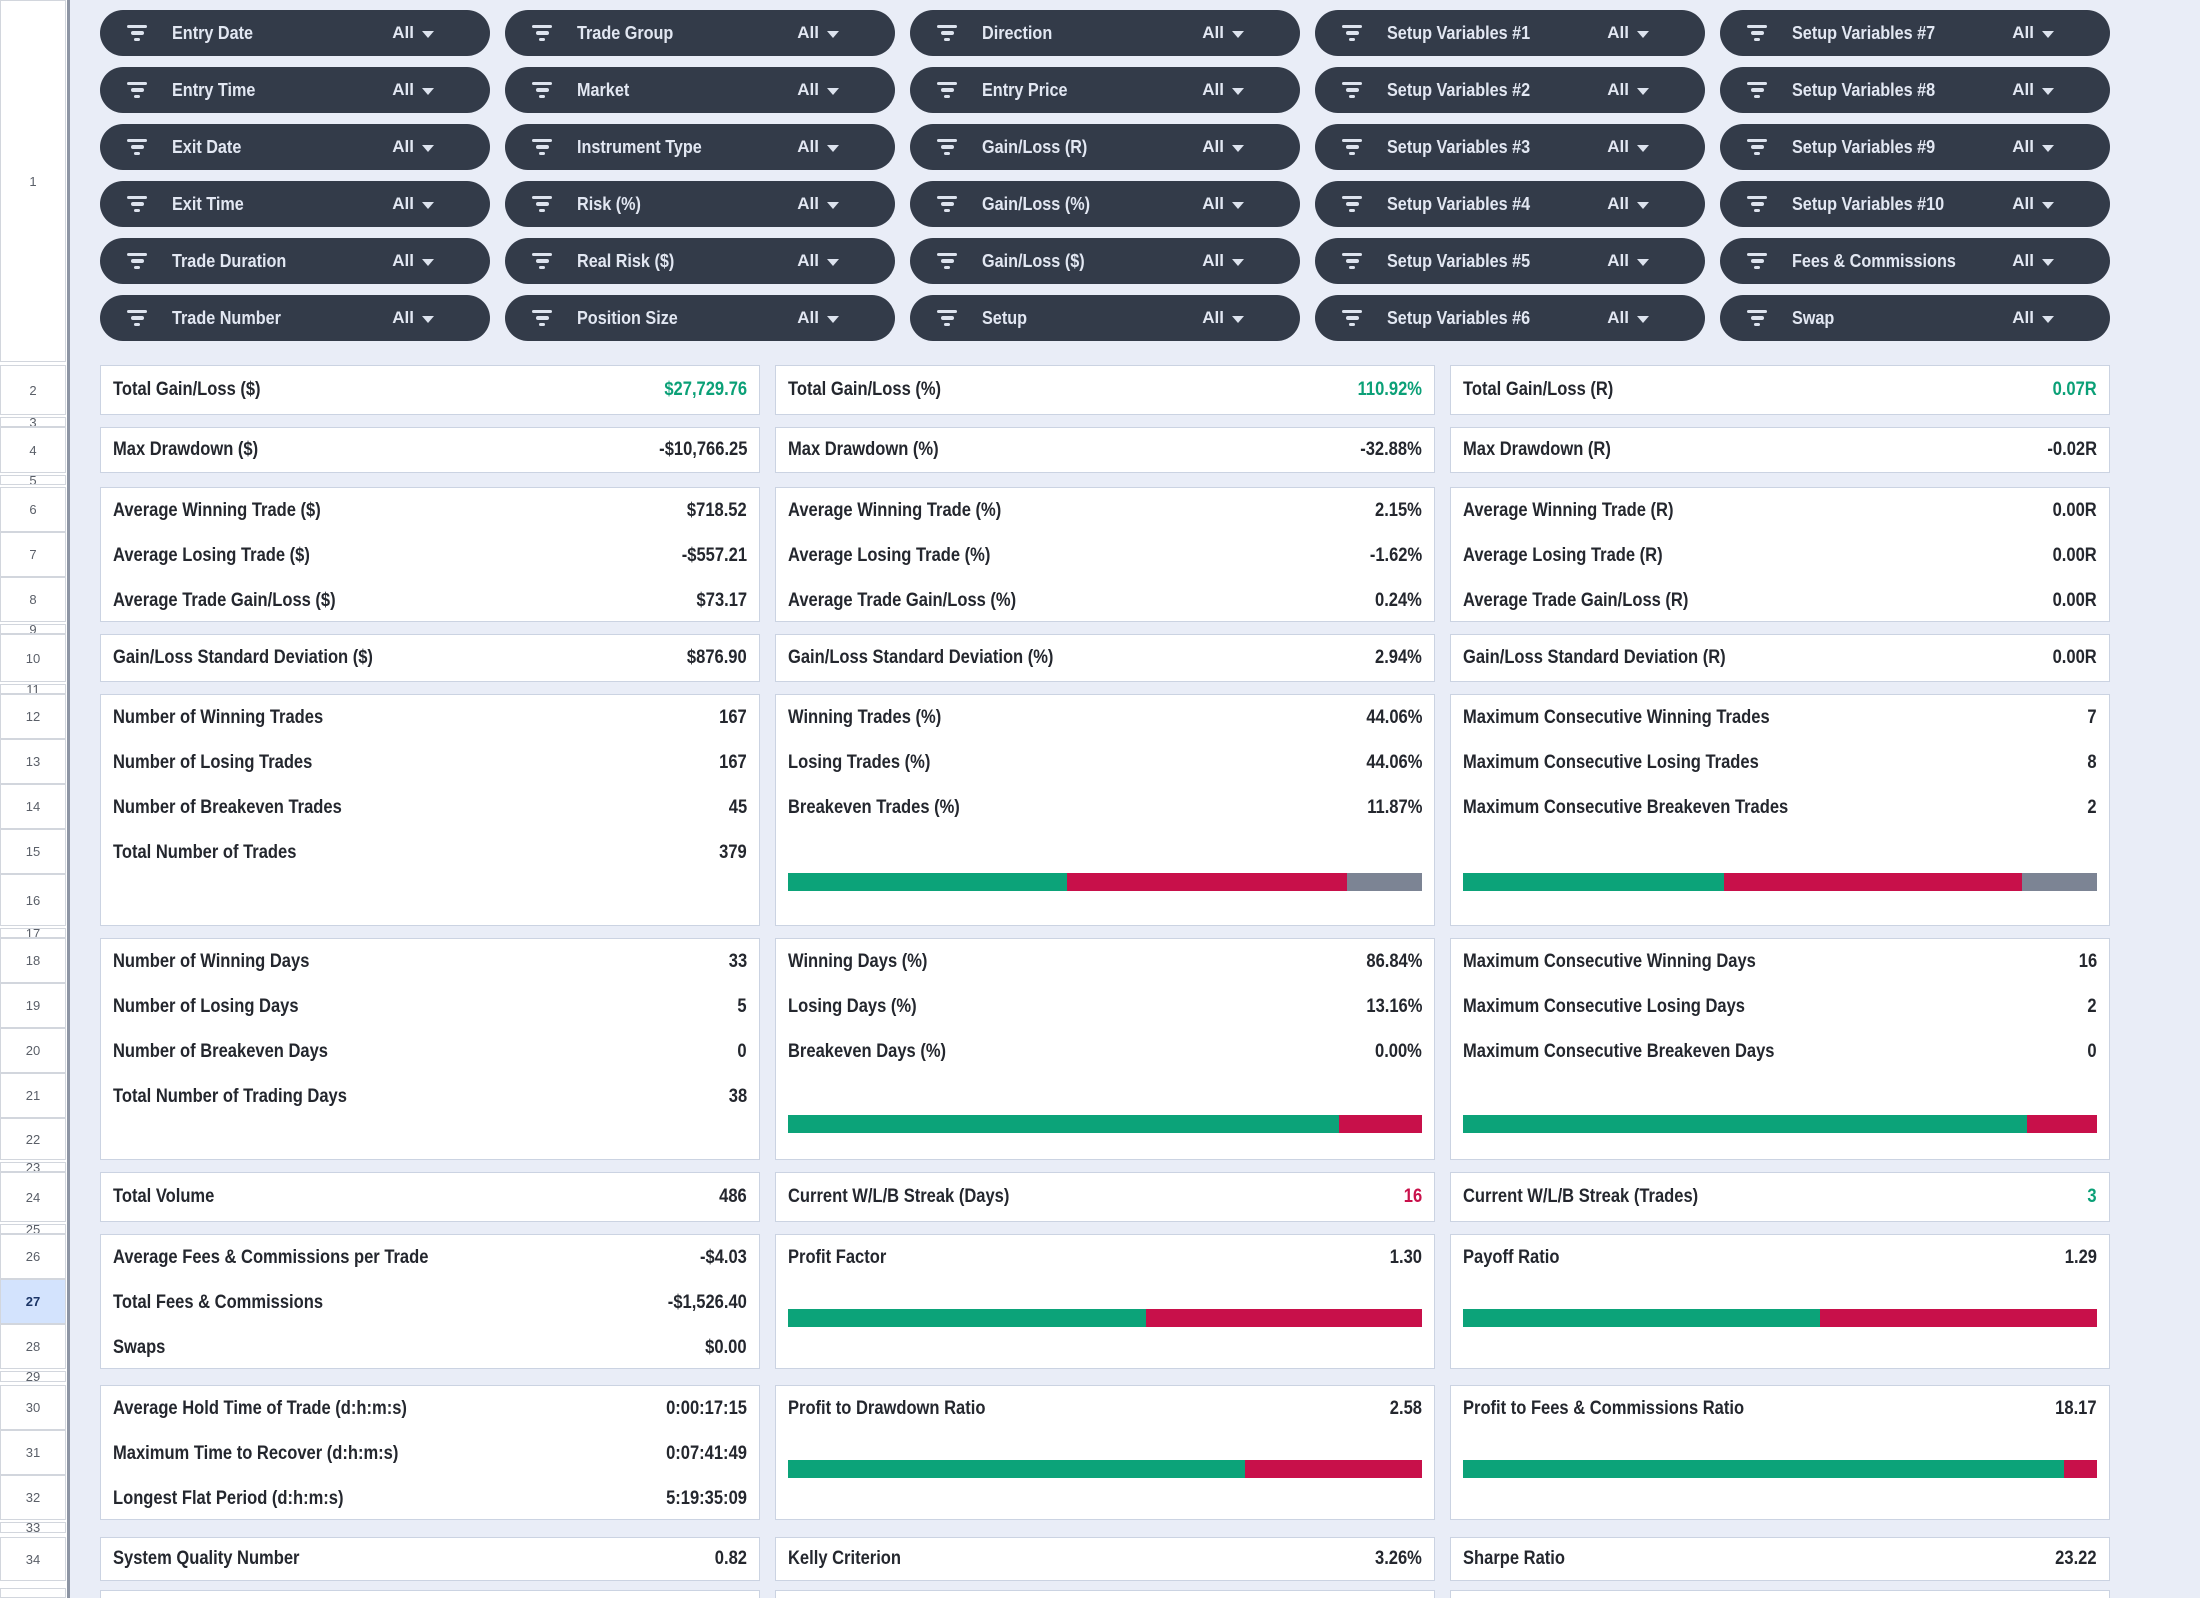 The image size is (2200, 1598). I want to click on row-header-16: 16, so click(33, 900).